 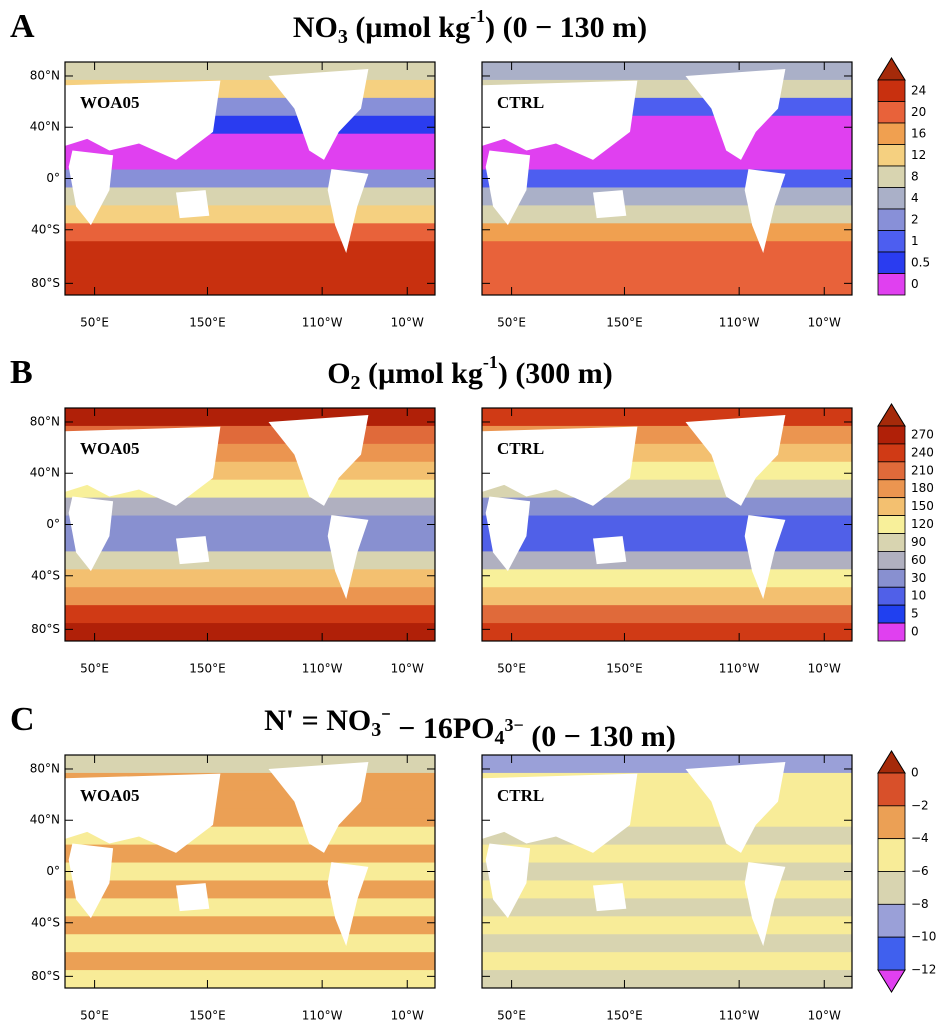 I want to click on colorbar-label: 4, so click(x=915, y=198).